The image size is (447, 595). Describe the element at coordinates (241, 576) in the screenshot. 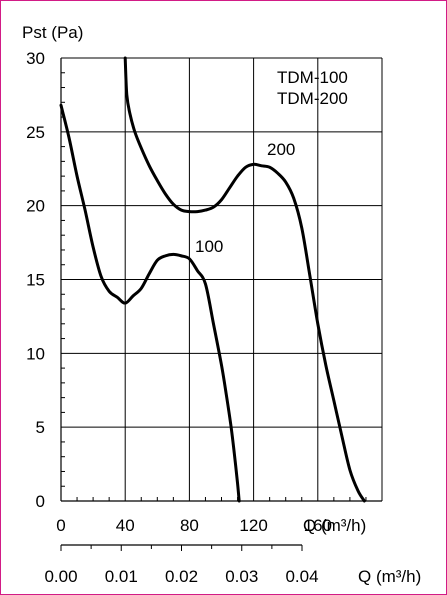

I see `secondary-x-tick-label-0.03: 0.03` at that location.